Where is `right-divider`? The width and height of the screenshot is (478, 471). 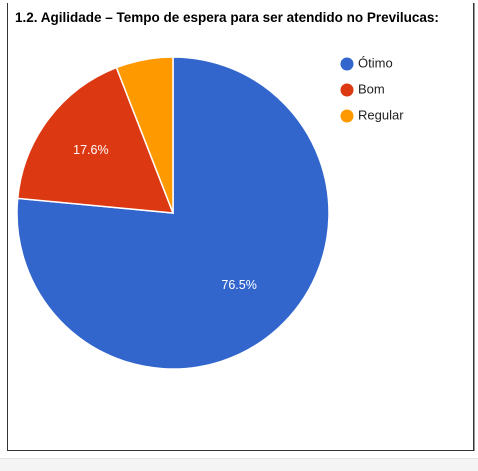
right-divider is located at coordinates (476, 227).